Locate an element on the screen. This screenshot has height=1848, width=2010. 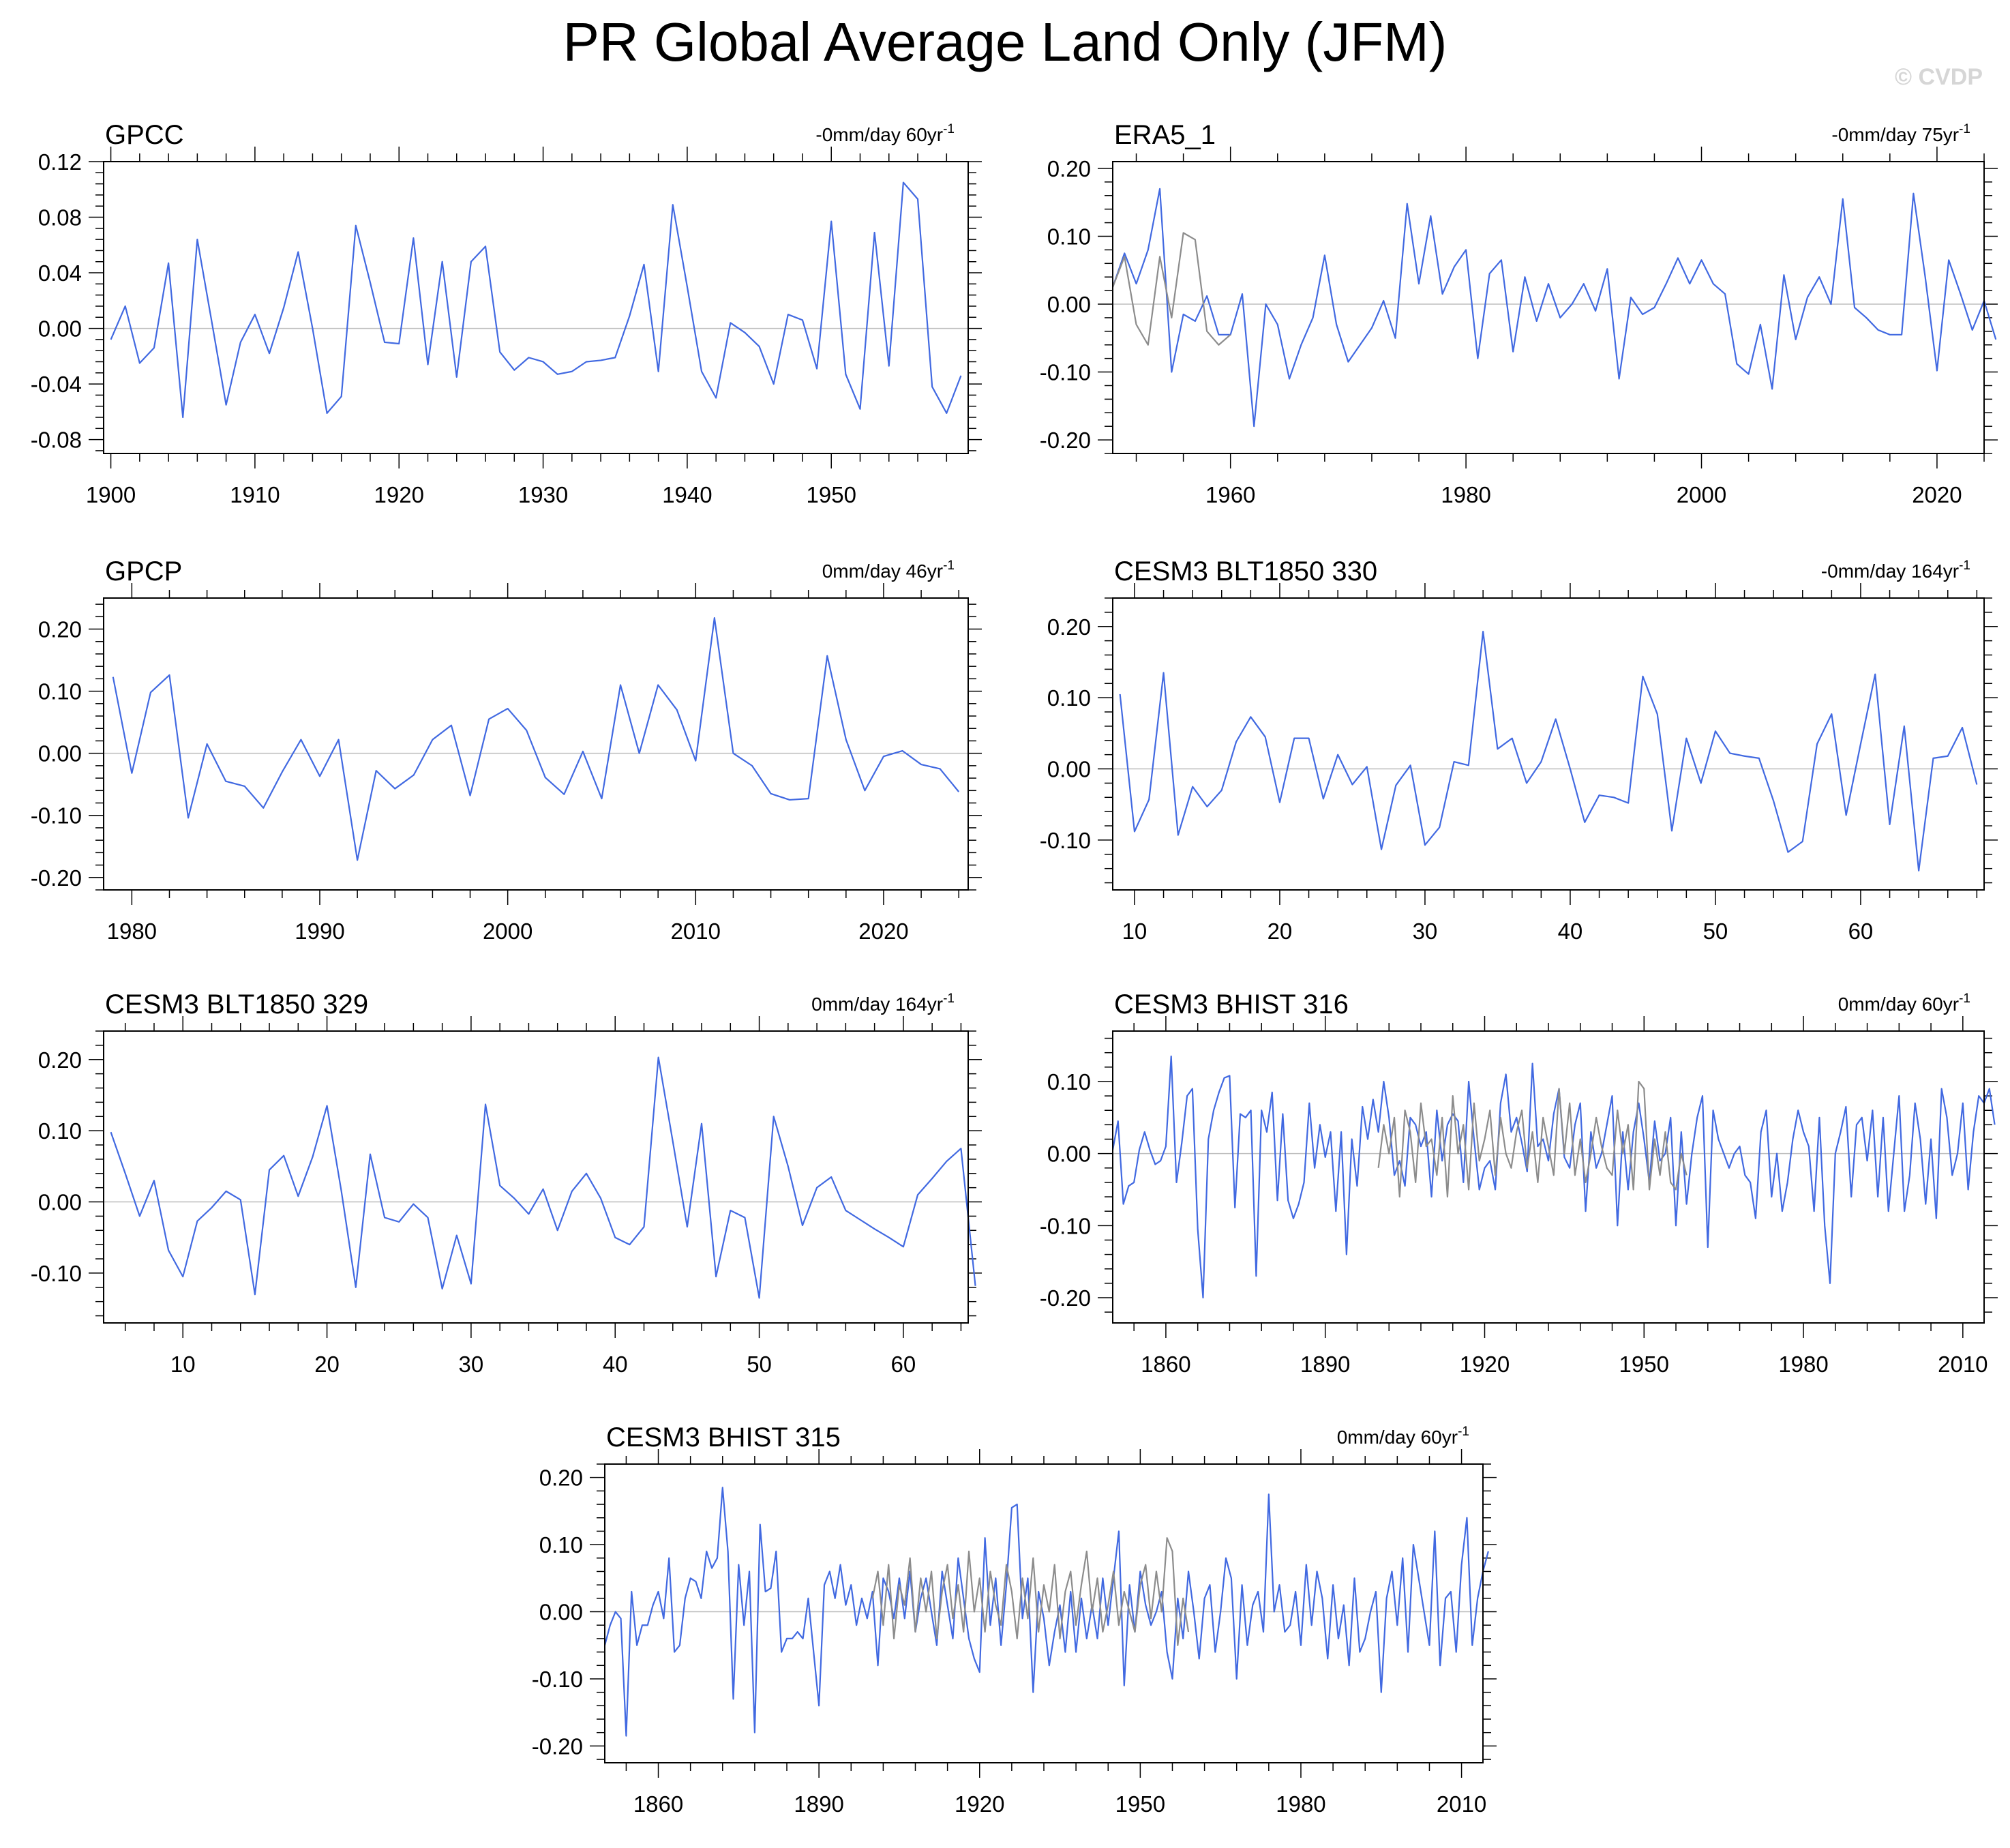
x-tick-label: 1860 is located at coordinates (658, 1804).